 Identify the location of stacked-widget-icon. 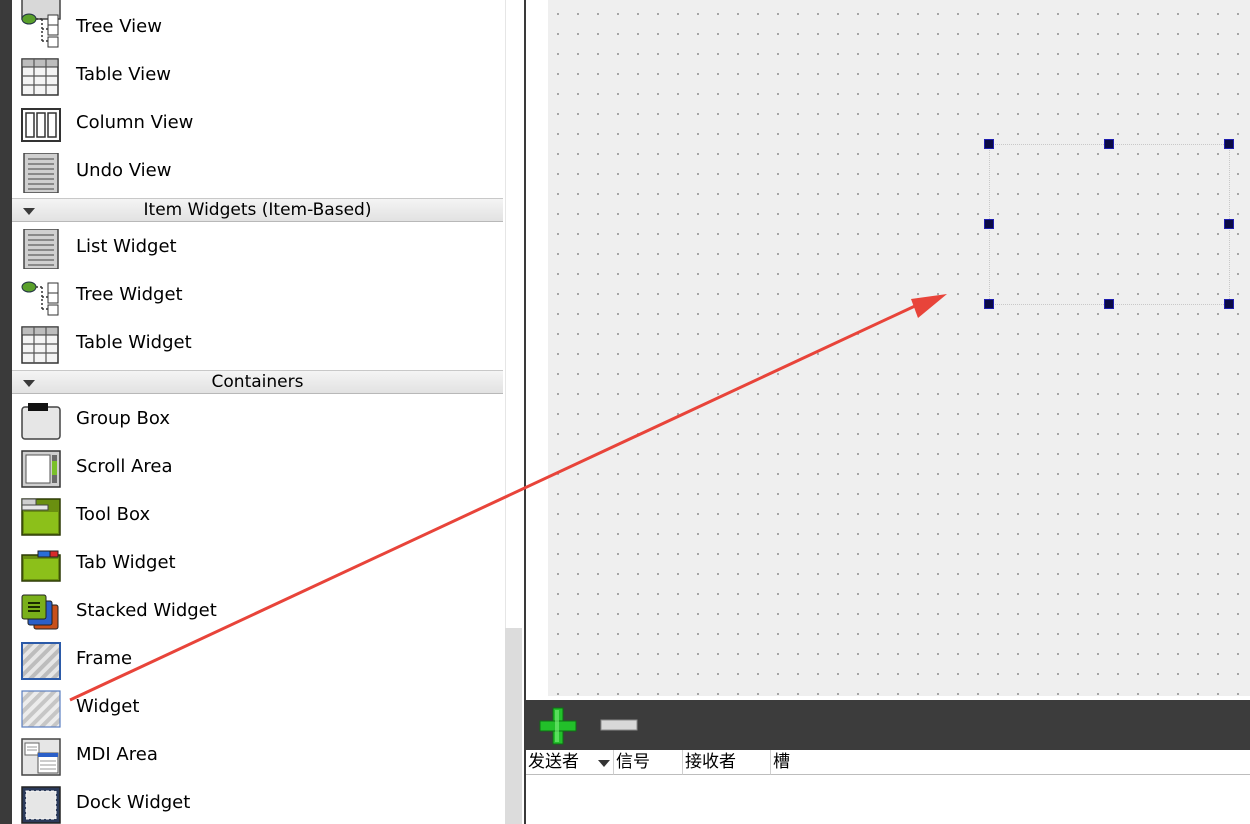
(40, 612).